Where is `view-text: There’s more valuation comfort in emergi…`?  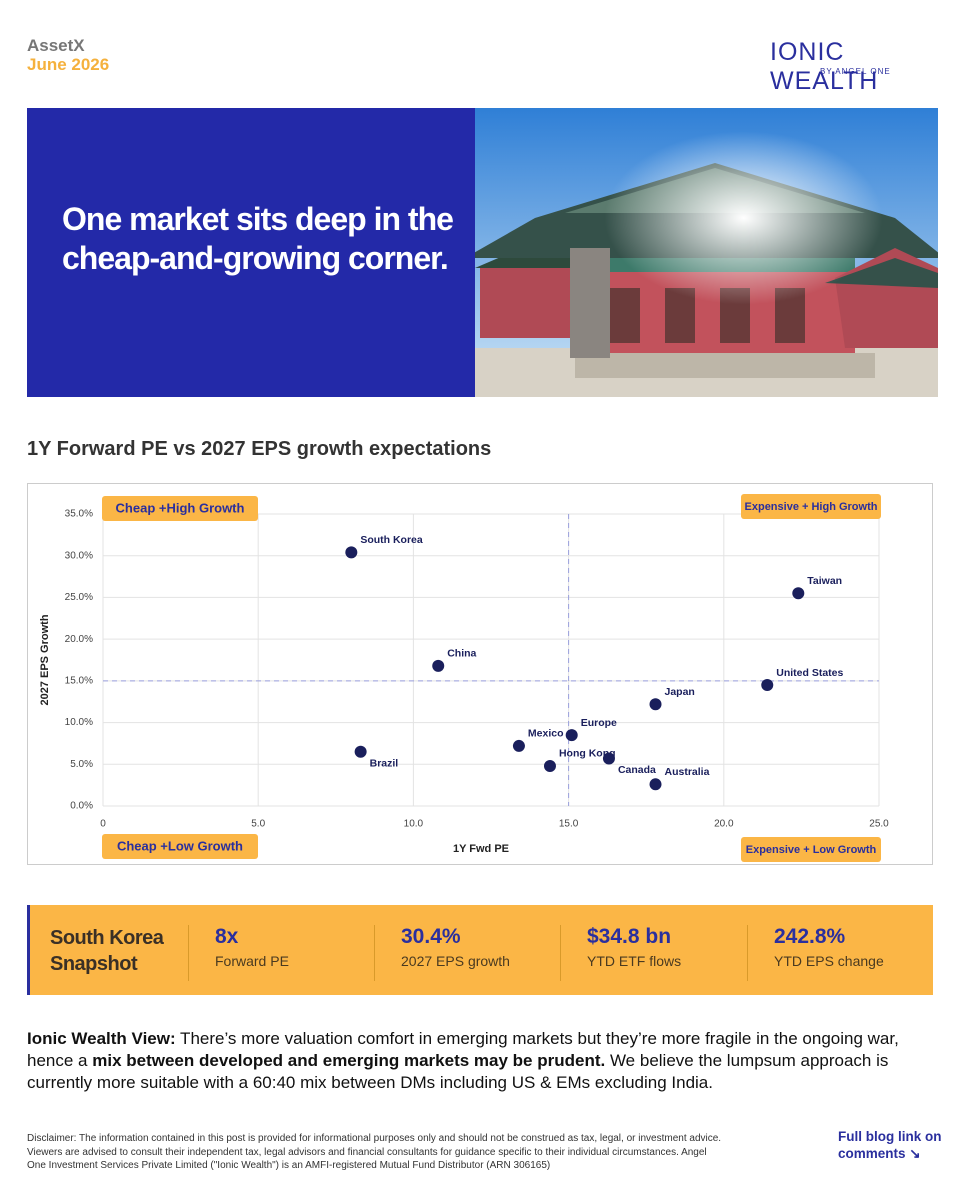
view-text: There’s more valuation comfort in emergi… is located at coordinates (463, 1049).